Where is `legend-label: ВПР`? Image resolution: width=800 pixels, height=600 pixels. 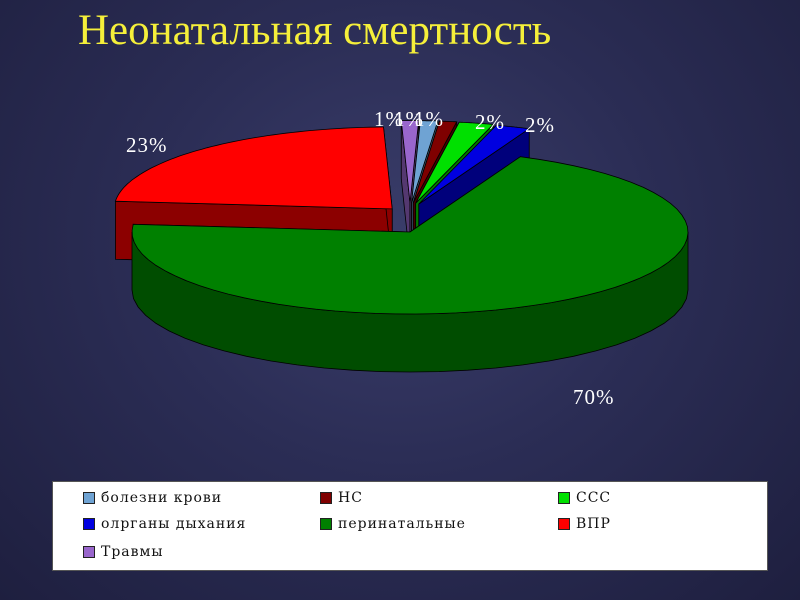 legend-label: ВПР is located at coordinates (593, 524).